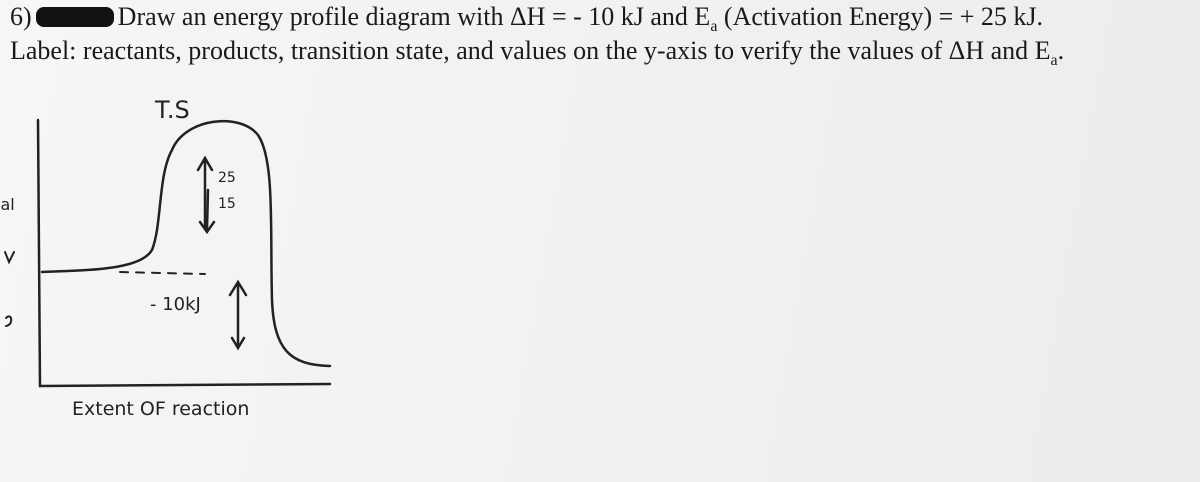 This screenshot has width=1200, height=482. What do you see at coordinates (175, 304) in the screenshot?
I see `delta-h-label: - 10kJ` at bounding box center [175, 304].